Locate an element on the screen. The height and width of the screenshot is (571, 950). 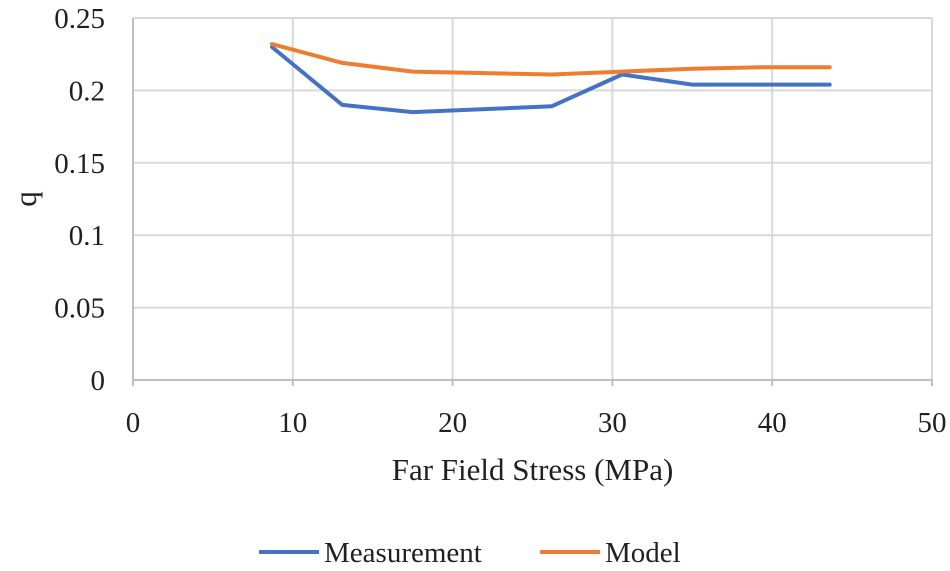
x-tick-label-10: 10 is located at coordinates (292, 423).